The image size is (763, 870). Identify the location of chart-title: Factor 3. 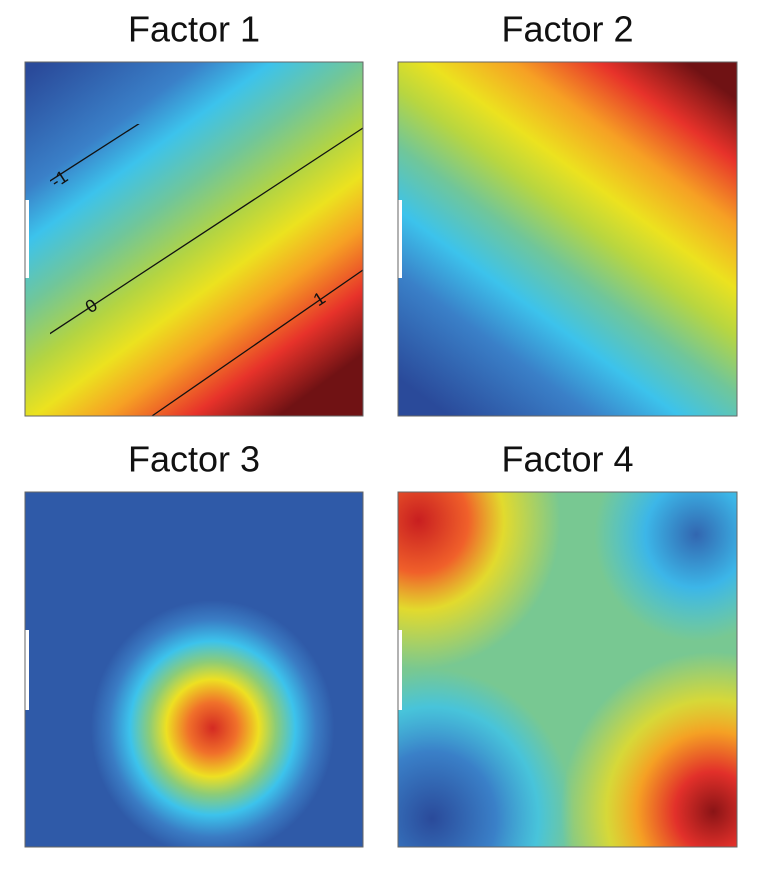
(194, 459).